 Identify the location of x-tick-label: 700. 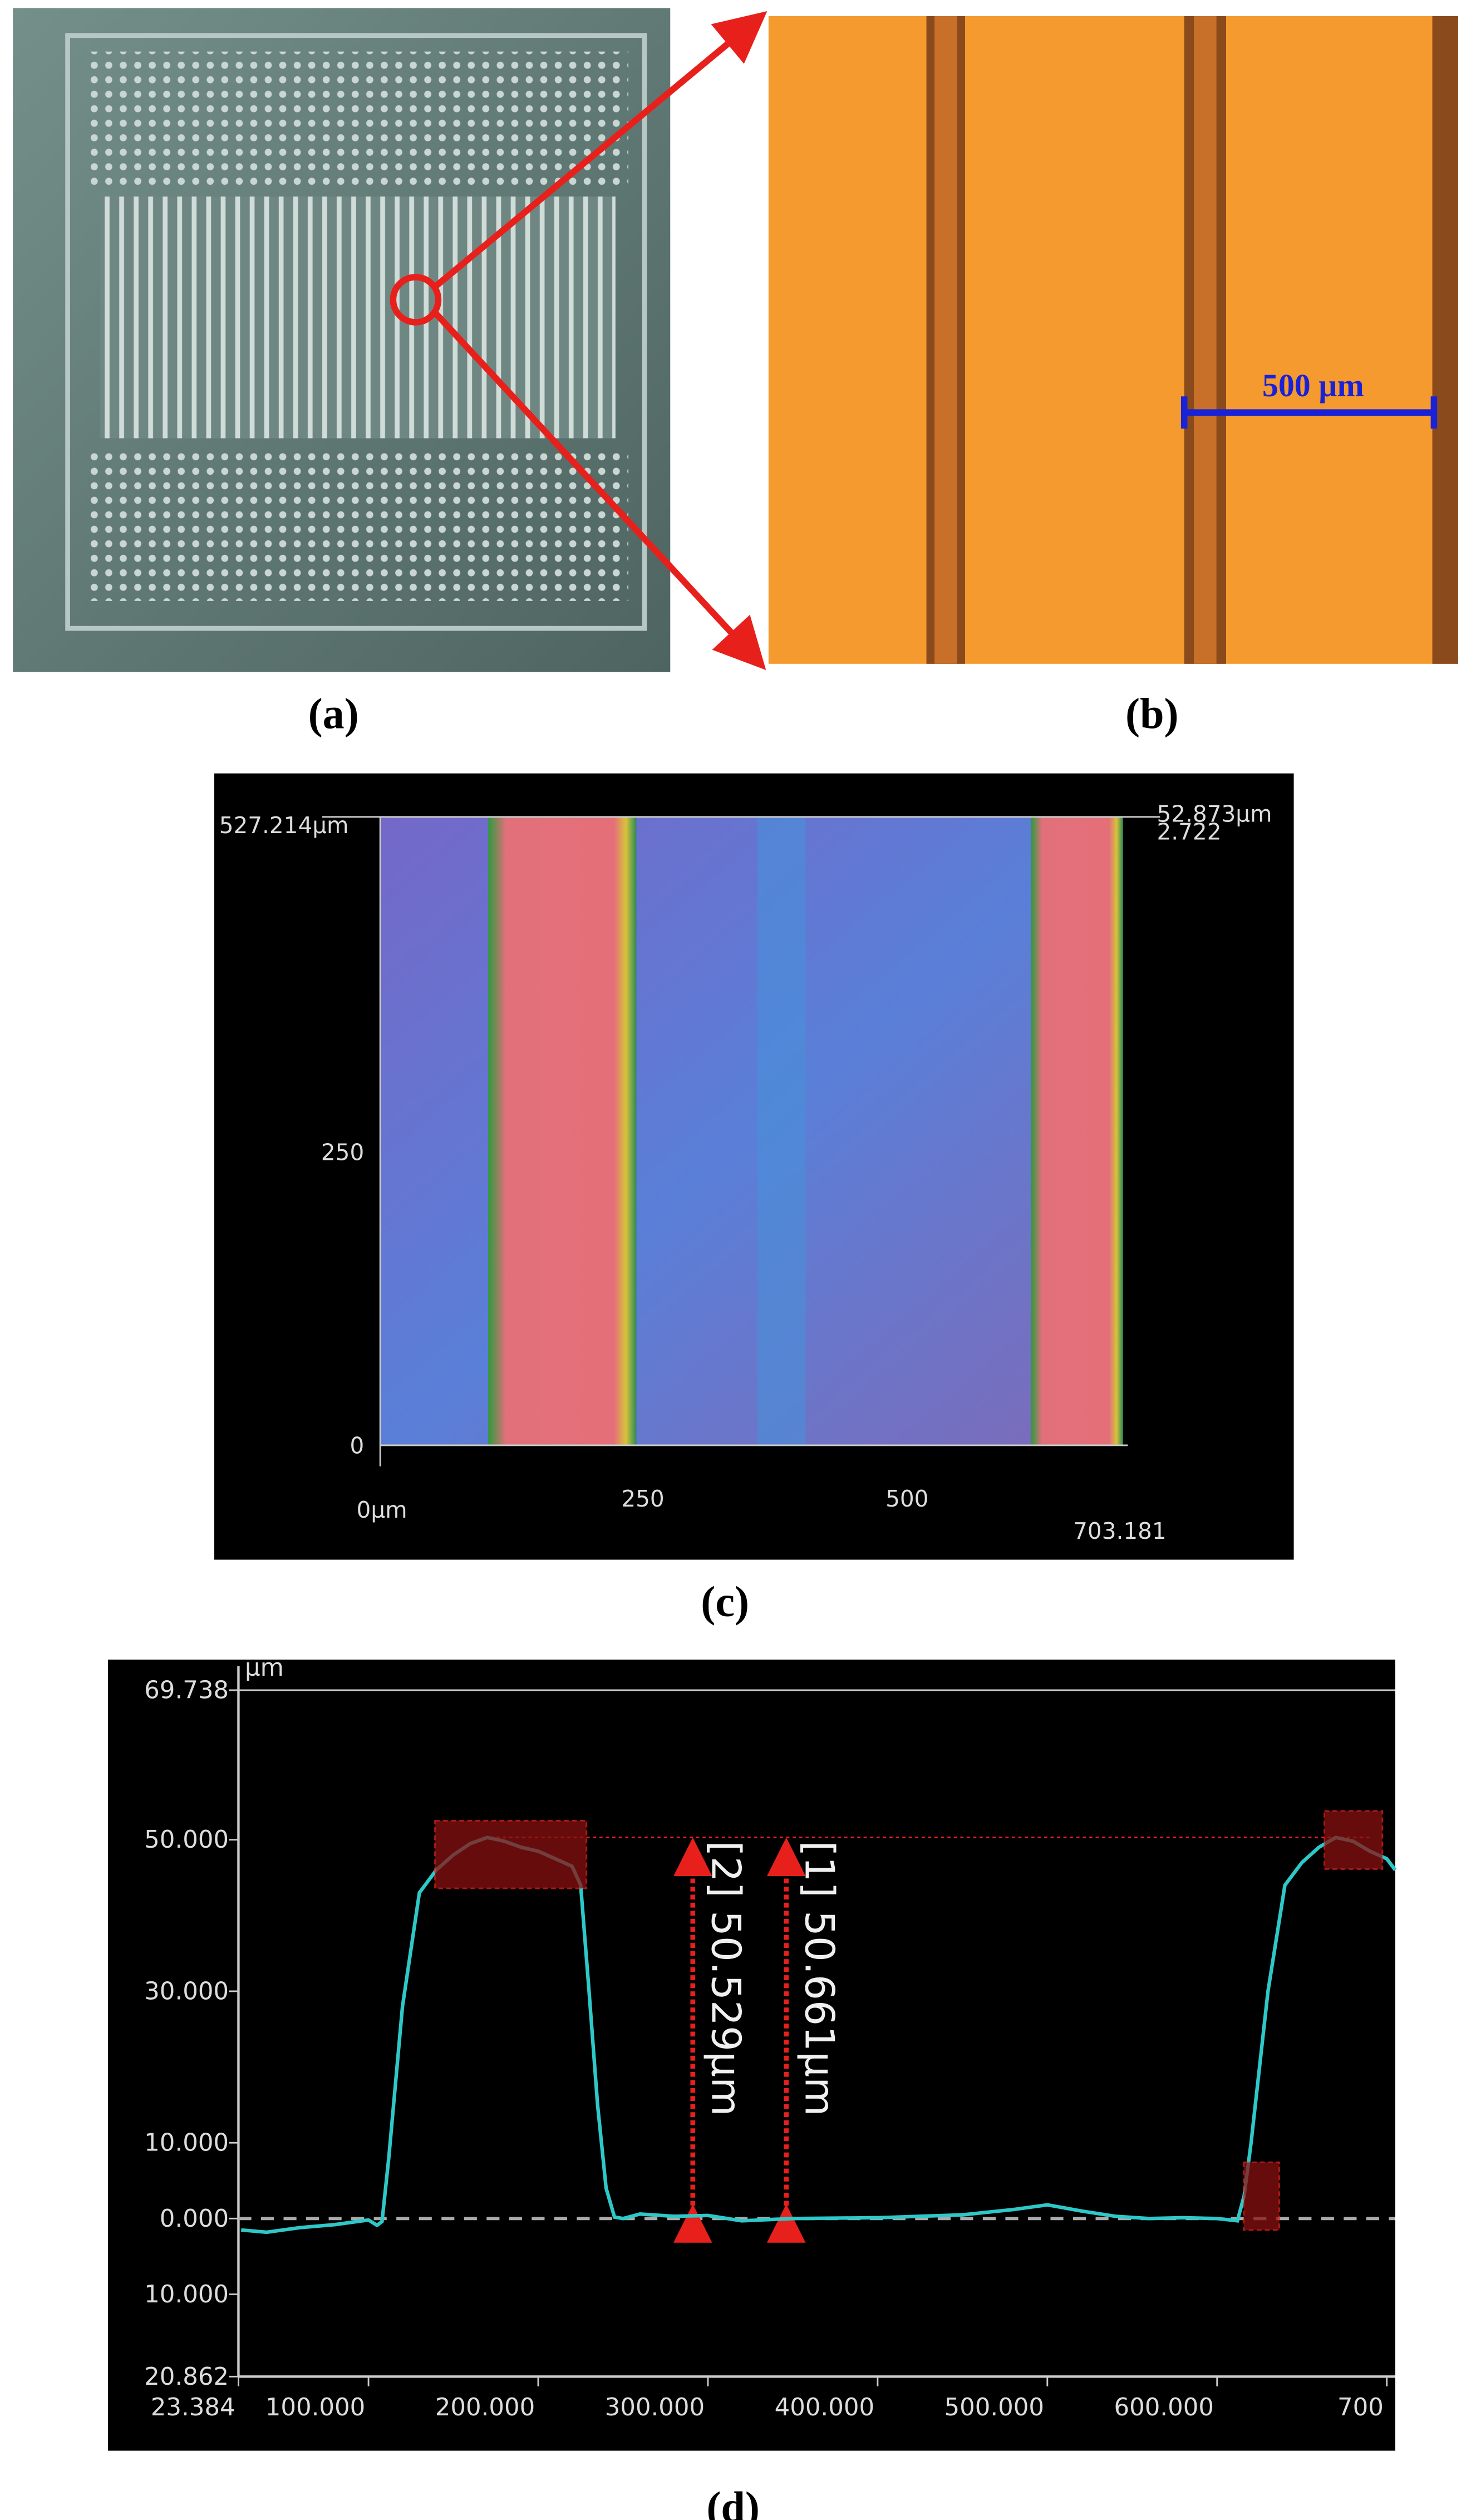
(1361, 2407).